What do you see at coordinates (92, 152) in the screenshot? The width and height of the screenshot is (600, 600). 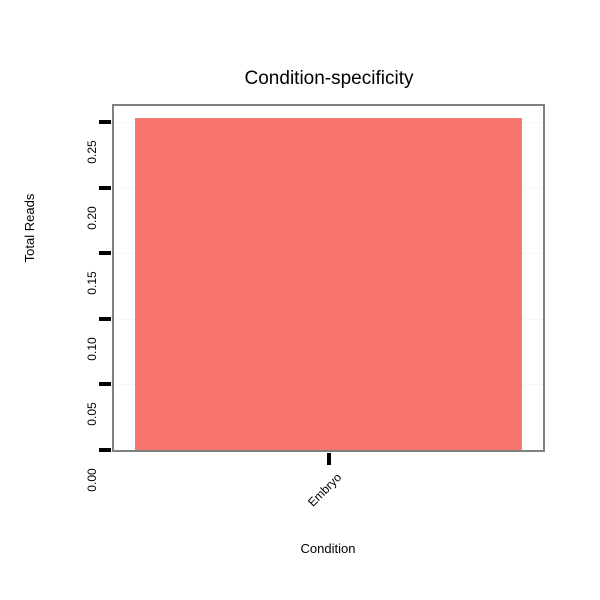 I see `y-tick-label: 0.25` at bounding box center [92, 152].